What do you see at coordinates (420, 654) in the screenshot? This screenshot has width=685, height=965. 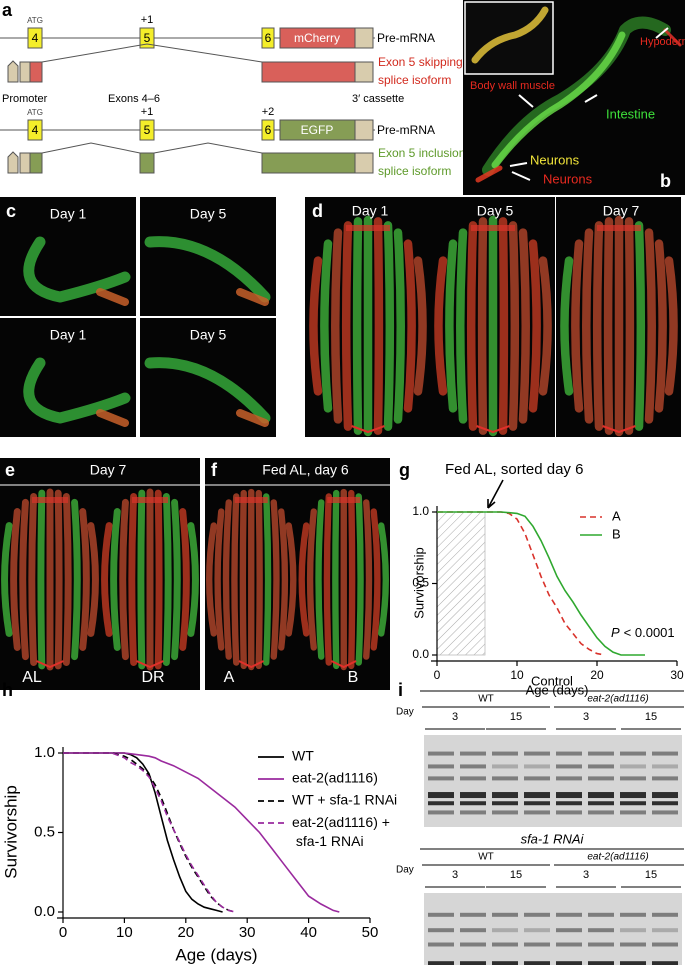 I see `y-tick-label: 0.0` at bounding box center [420, 654].